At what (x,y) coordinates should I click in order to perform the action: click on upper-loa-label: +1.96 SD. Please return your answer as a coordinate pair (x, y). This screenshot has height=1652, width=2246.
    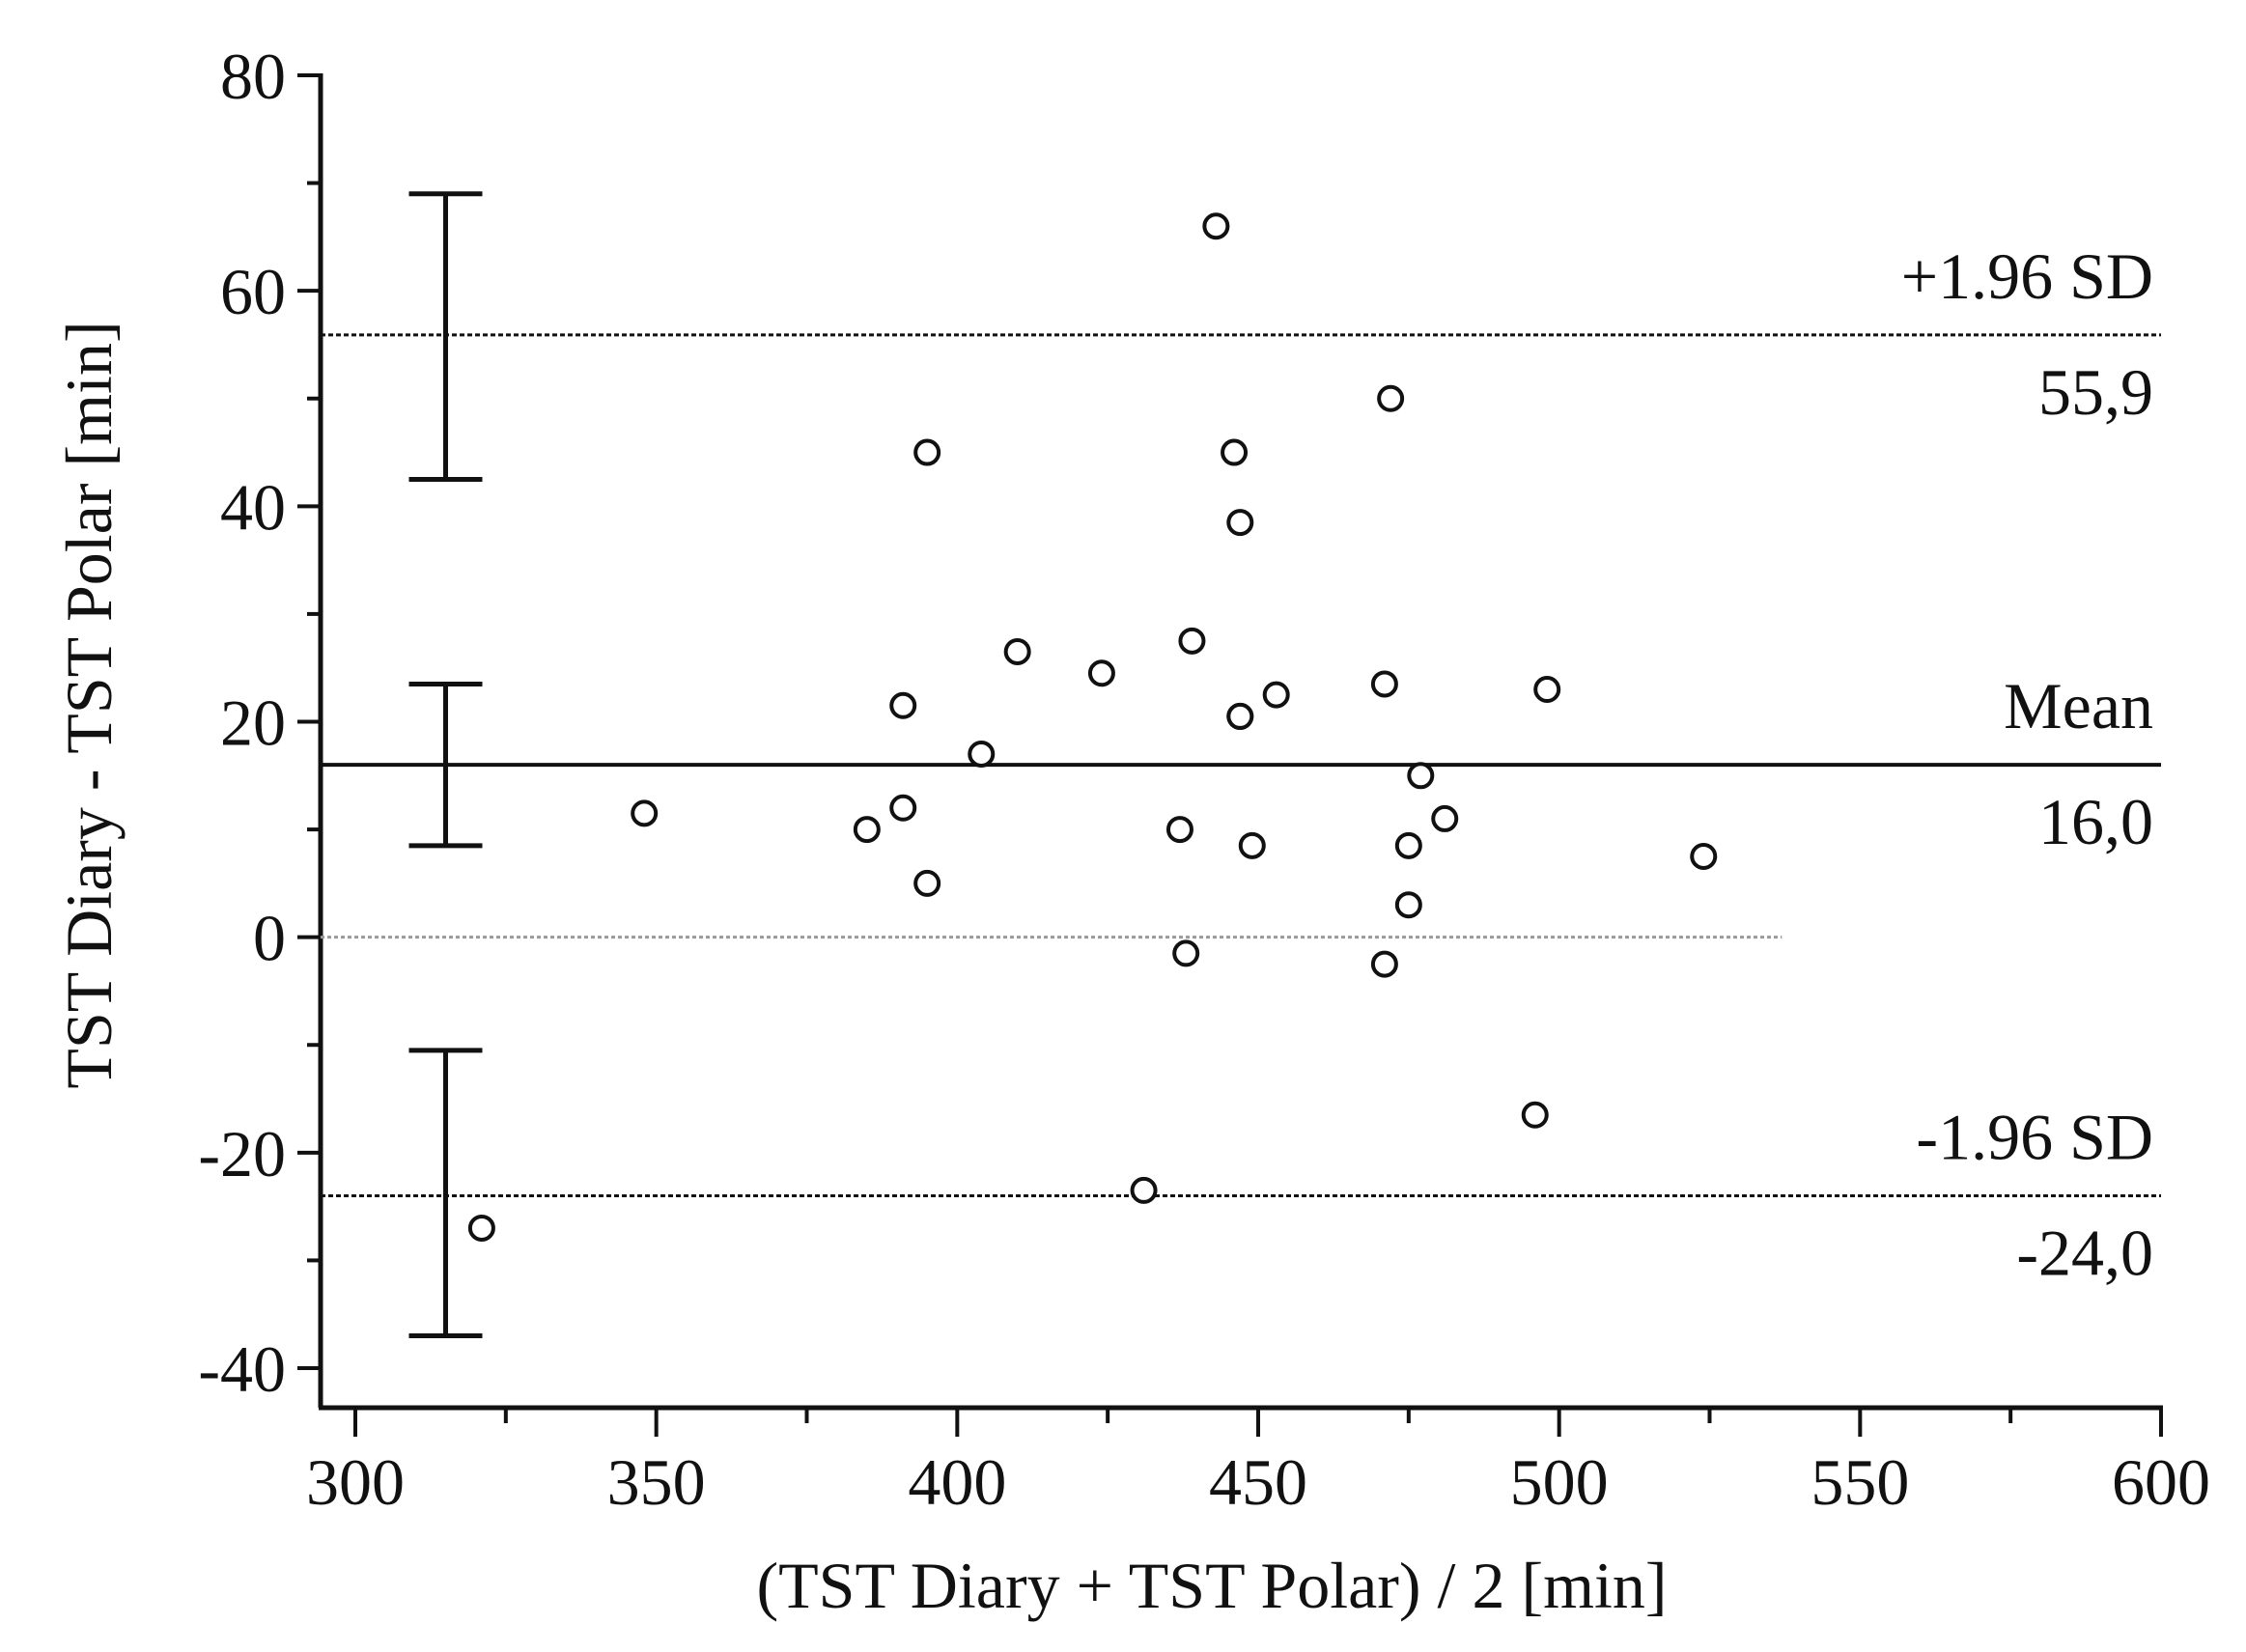
    Looking at the image, I should click on (2027, 276).